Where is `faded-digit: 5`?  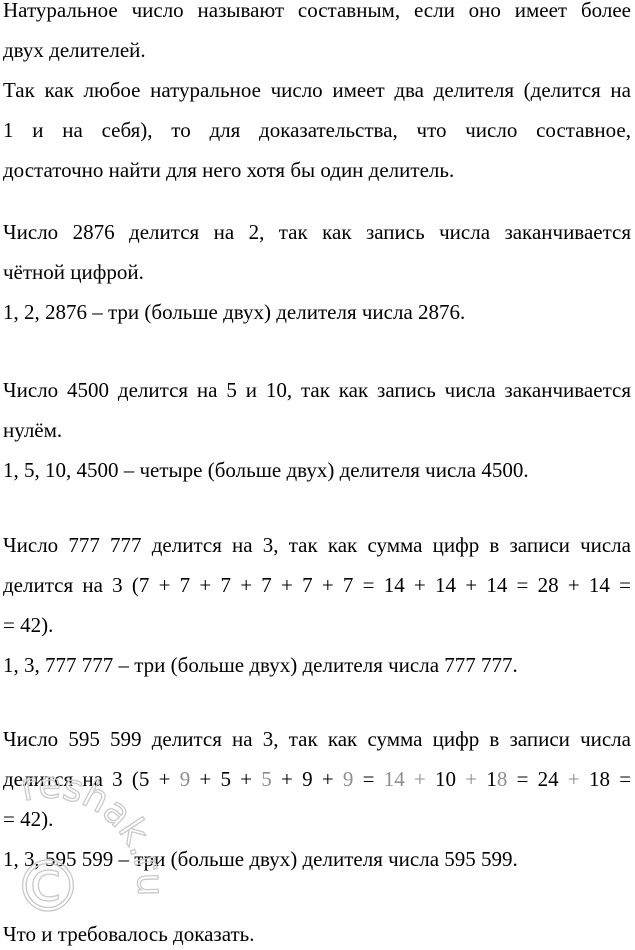
faded-digit: 5 is located at coordinates (266, 779).